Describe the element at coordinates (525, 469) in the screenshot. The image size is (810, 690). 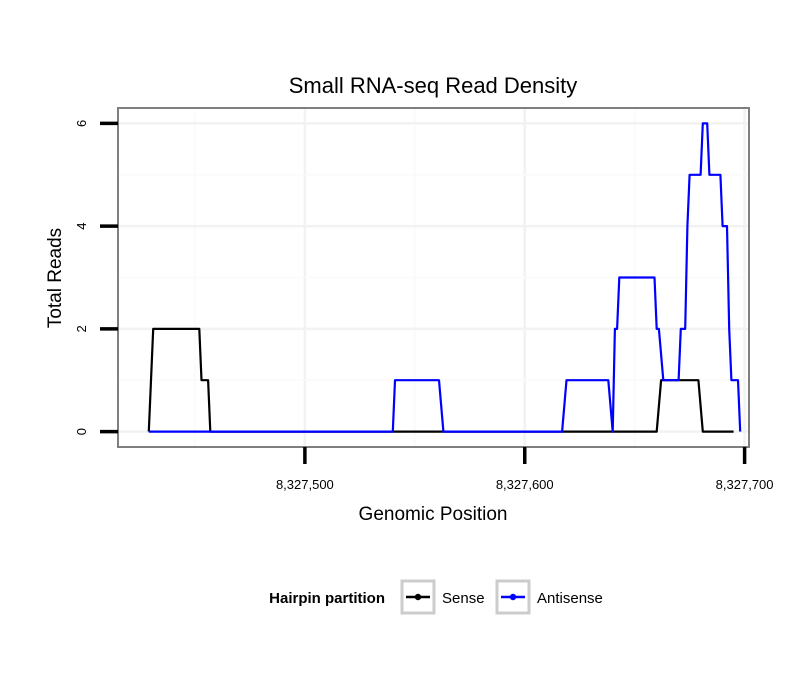
I see `x-axis: 8,327,500 8,327,600 8,327,700` at that location.